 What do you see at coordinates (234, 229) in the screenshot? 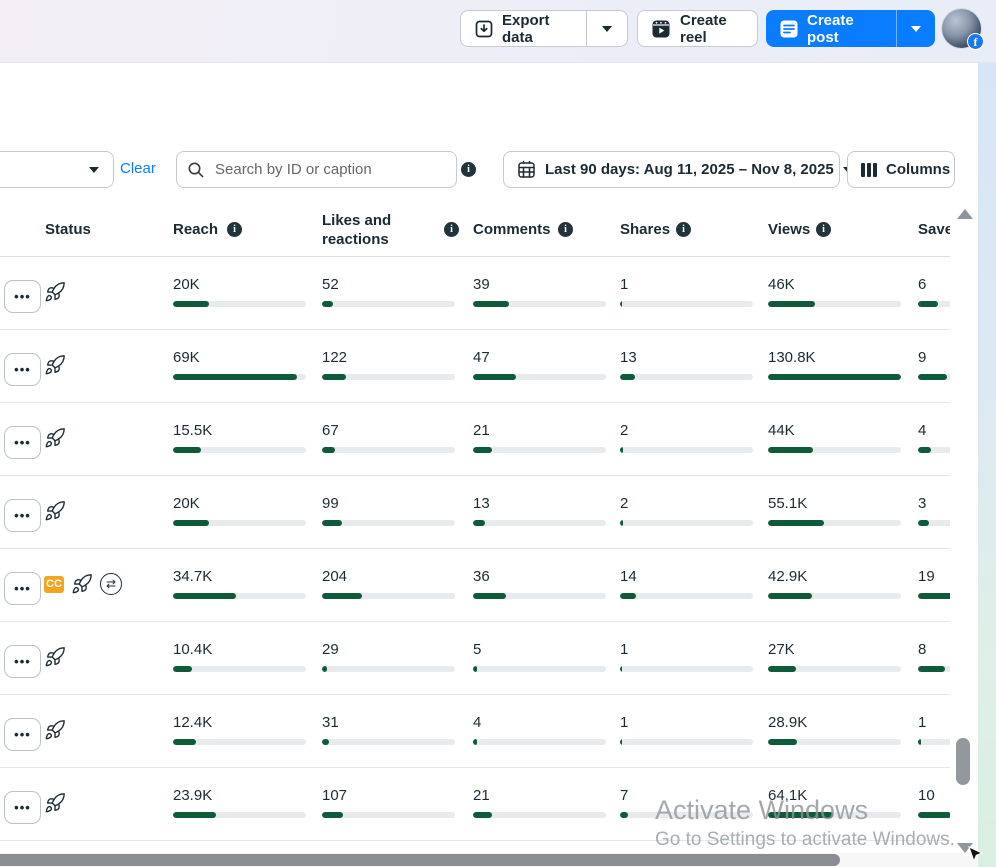
I see `reach-info-icon: i` at bounding box center [234, 229].